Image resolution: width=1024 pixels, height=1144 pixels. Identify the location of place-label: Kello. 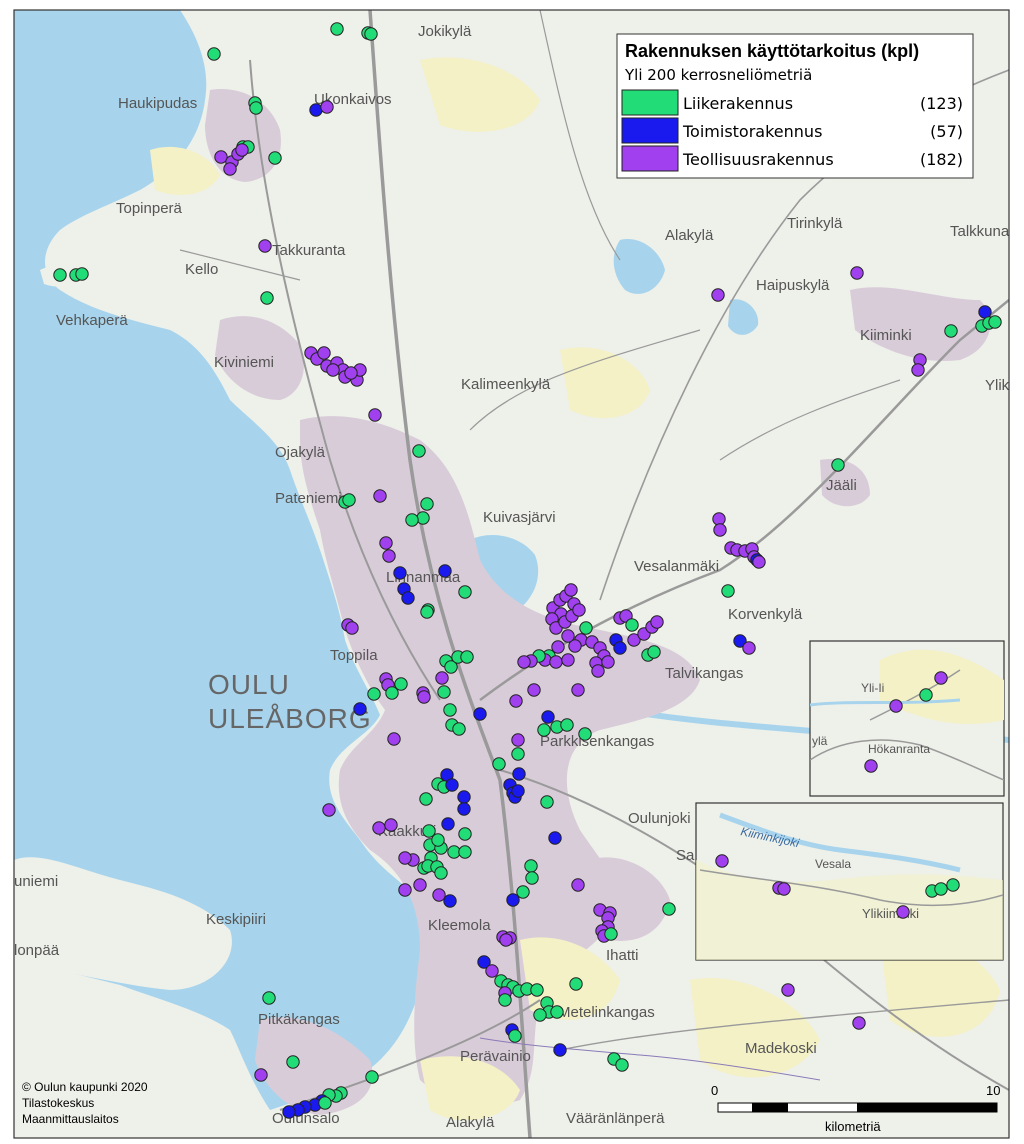
(201, 269).